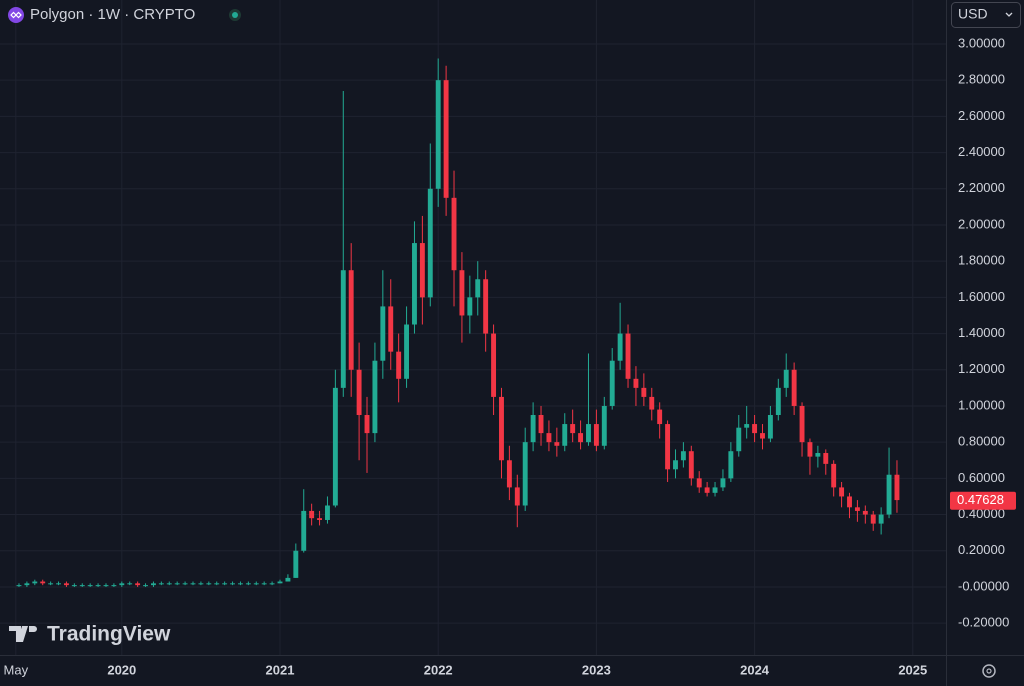  I want to click on settings-button, so click(989, 671).